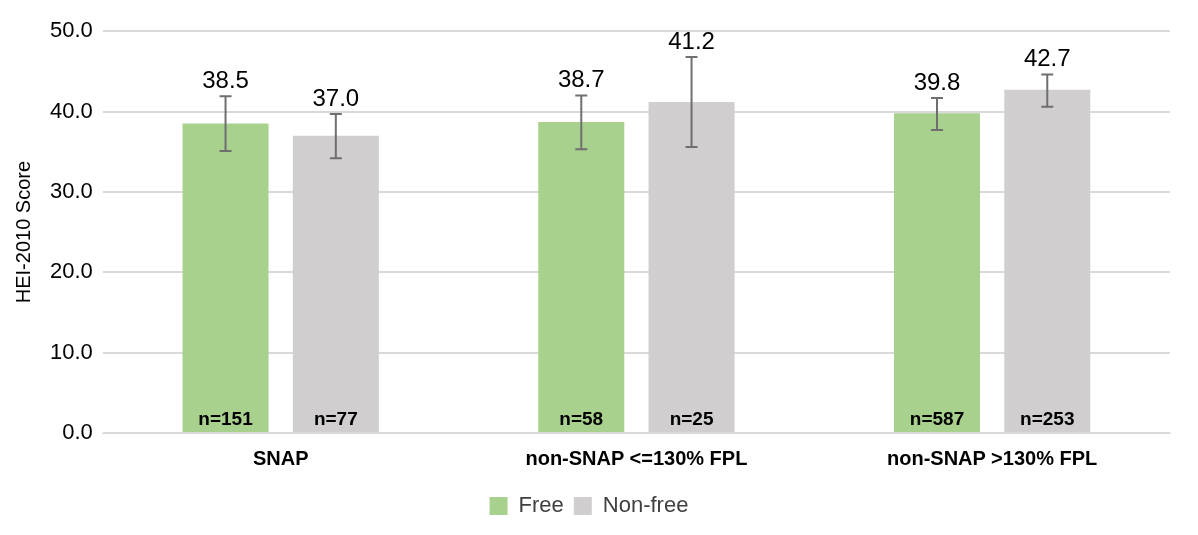 The image size is (1198, 535). Describe the element at coordinates (691, 40) in the screenshot. I see `data-label: 41.2` at that location.